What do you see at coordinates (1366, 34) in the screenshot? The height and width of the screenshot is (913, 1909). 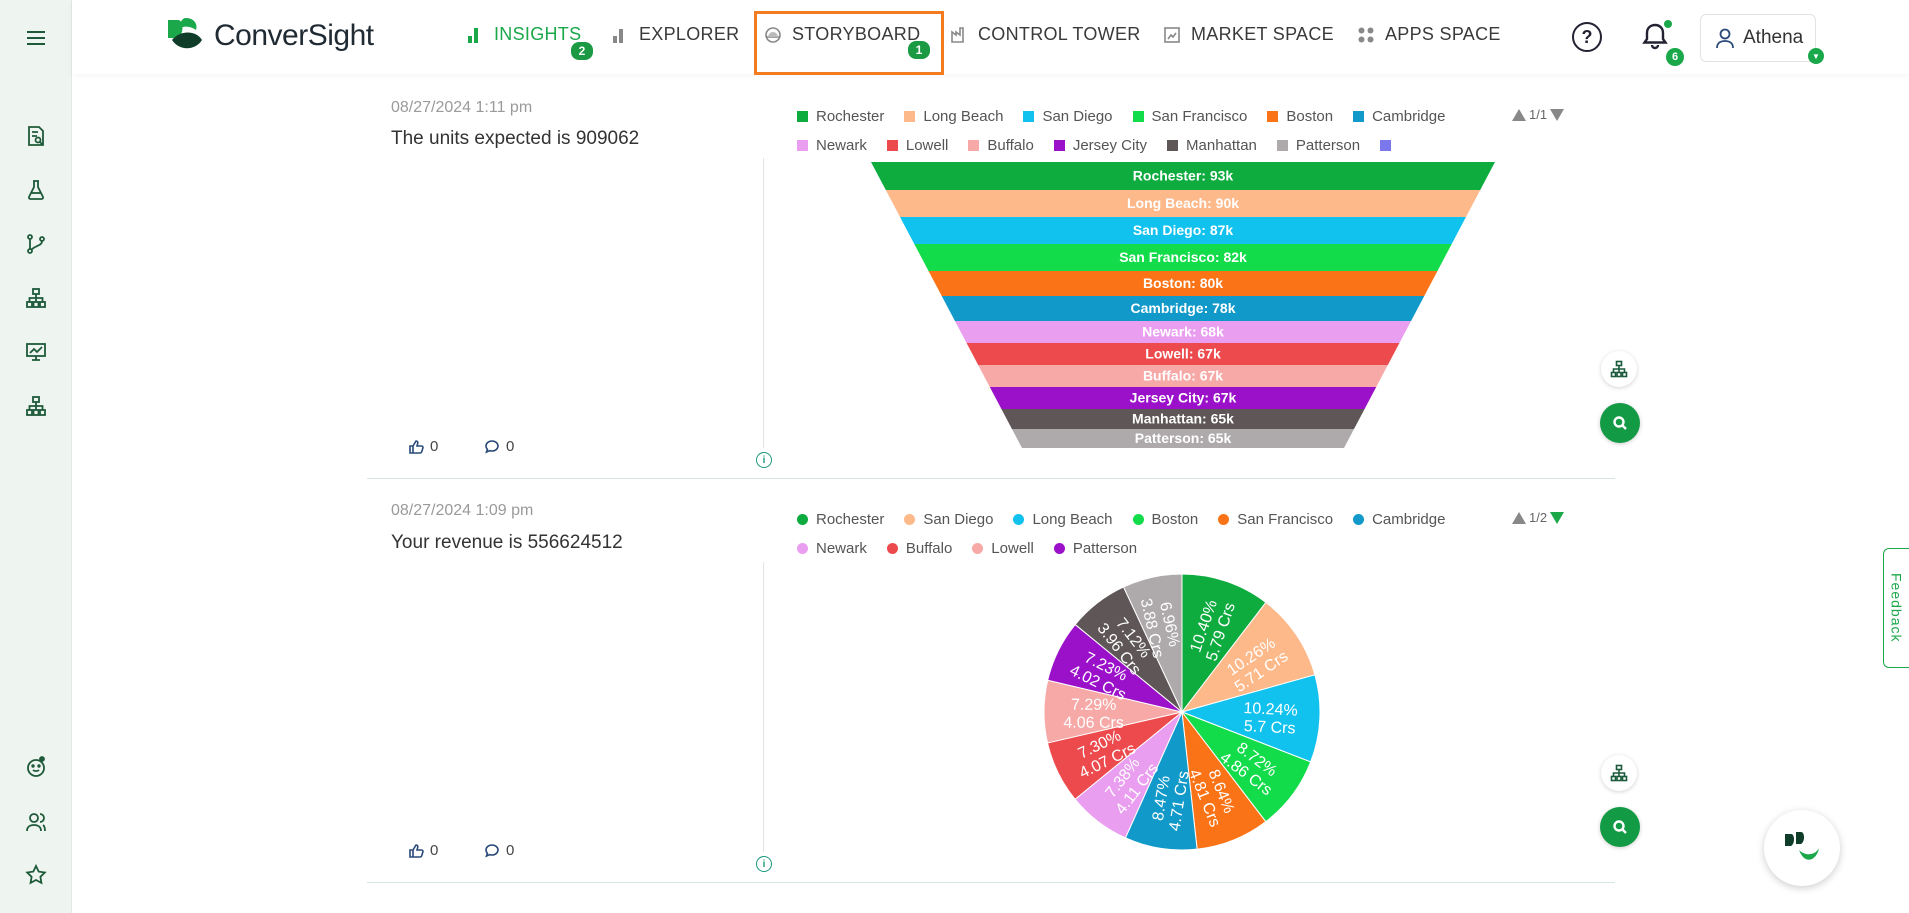 I see `apps-grid-icon` at bounding box center [1366, 34].